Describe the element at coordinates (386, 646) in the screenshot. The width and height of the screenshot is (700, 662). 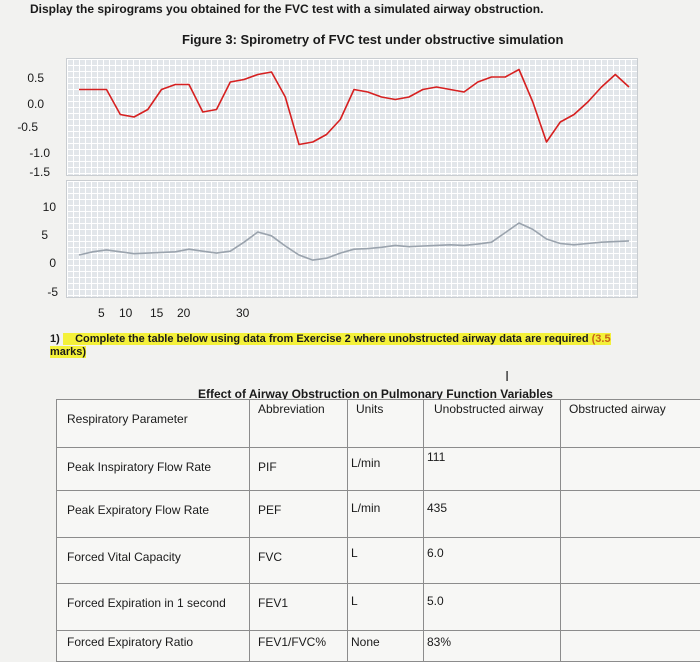
I see `units-cell: None` at that location.